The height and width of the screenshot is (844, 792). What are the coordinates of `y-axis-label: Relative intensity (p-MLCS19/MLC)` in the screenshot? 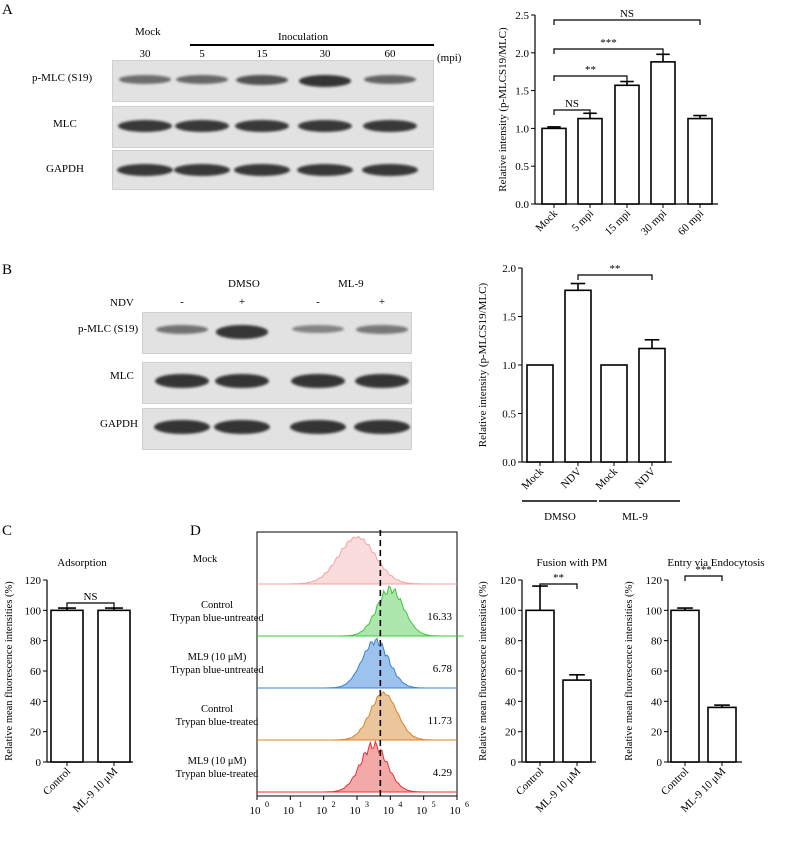 It's located at (503, 109).